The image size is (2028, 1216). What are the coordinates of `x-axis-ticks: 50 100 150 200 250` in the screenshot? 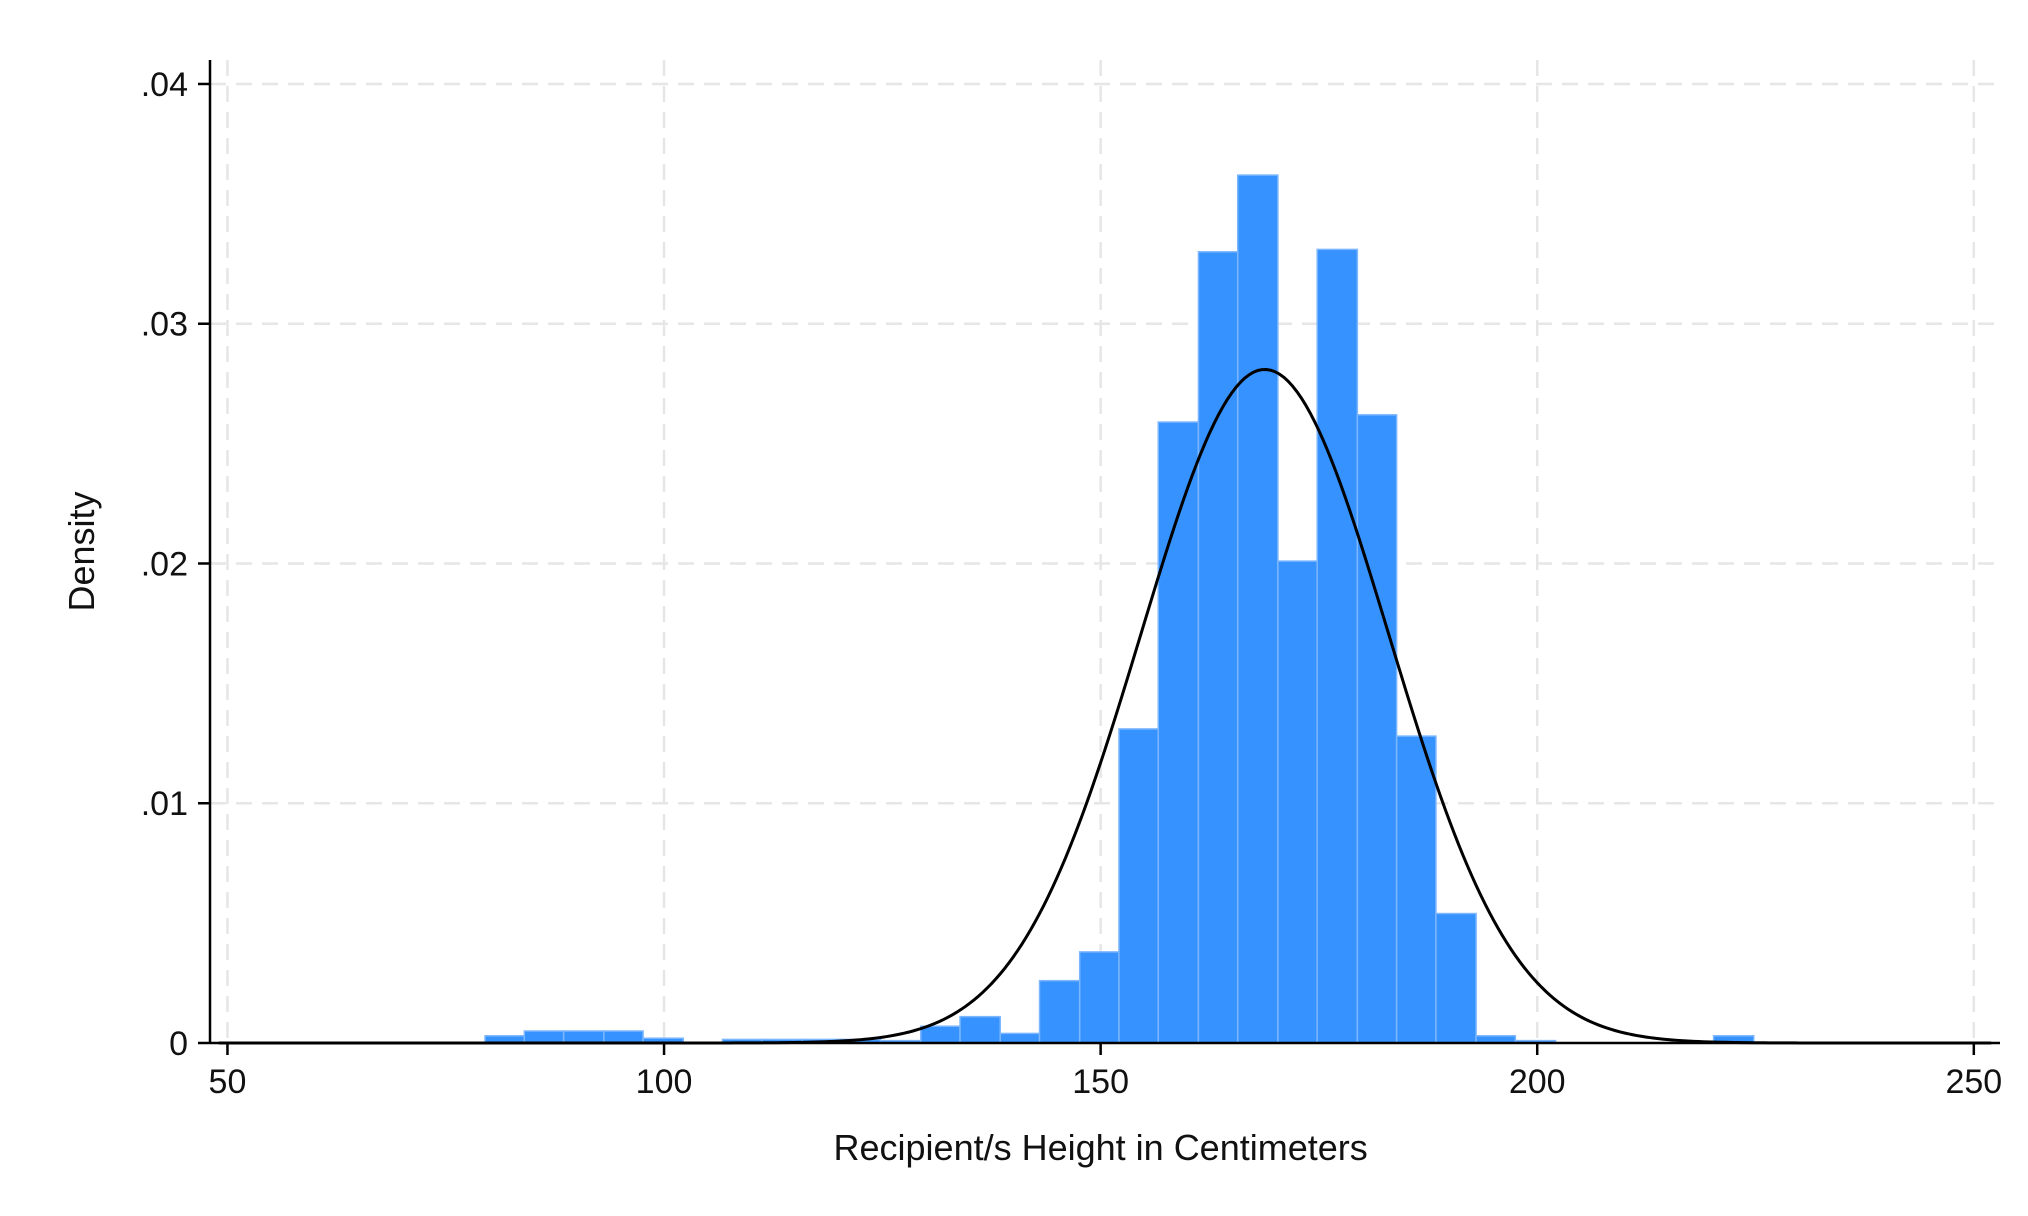 It's located at (1105, 1072).